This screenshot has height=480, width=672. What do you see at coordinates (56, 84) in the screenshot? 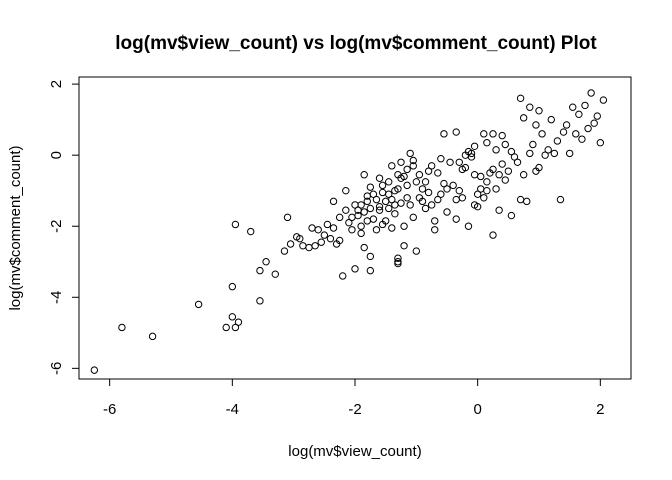
I see `y-tick-label: 2` at bounding box center [56, 84].